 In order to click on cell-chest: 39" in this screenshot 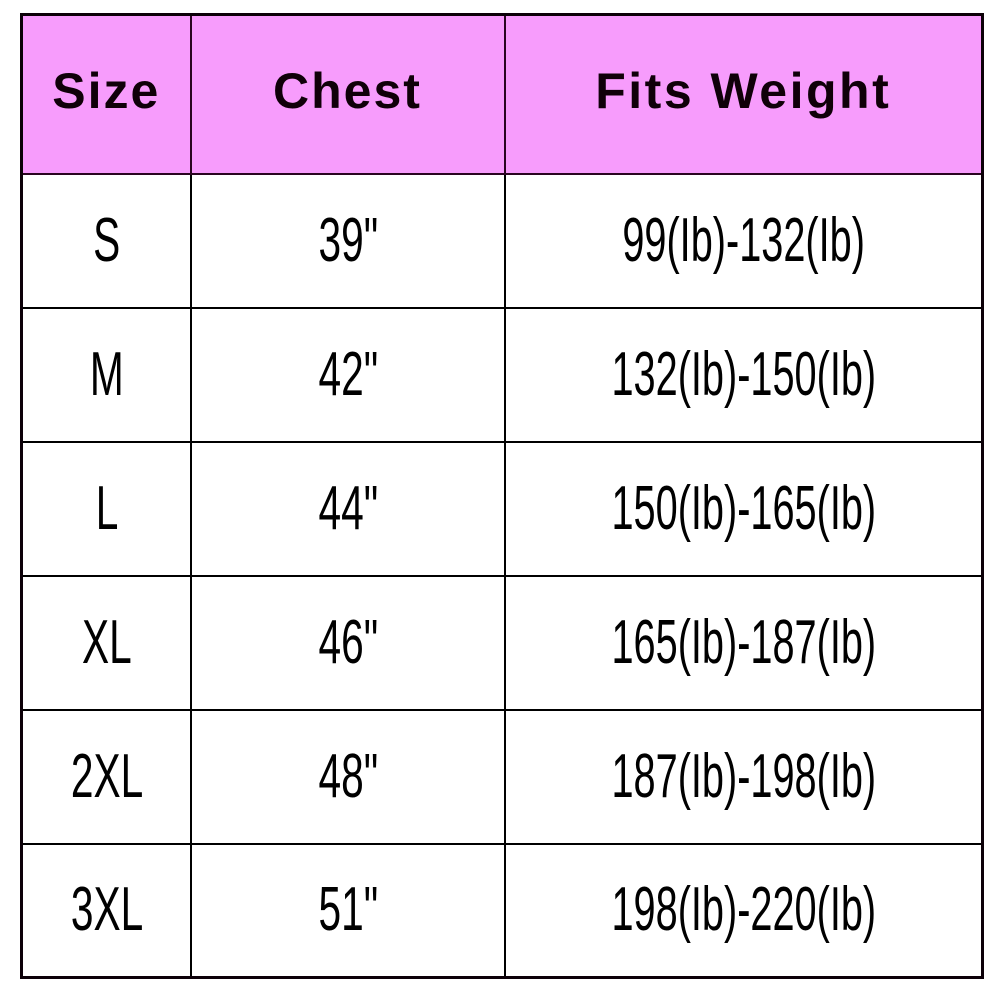, I will do `click(347, 240)`.